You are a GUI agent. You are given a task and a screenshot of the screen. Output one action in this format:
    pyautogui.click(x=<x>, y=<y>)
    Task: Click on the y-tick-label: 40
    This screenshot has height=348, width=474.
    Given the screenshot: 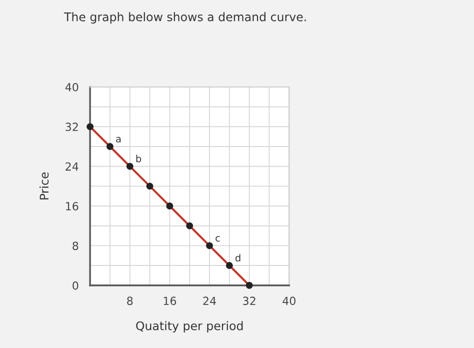 What is the action you would take?
    pyautogui.click(x=71, y=87)
    